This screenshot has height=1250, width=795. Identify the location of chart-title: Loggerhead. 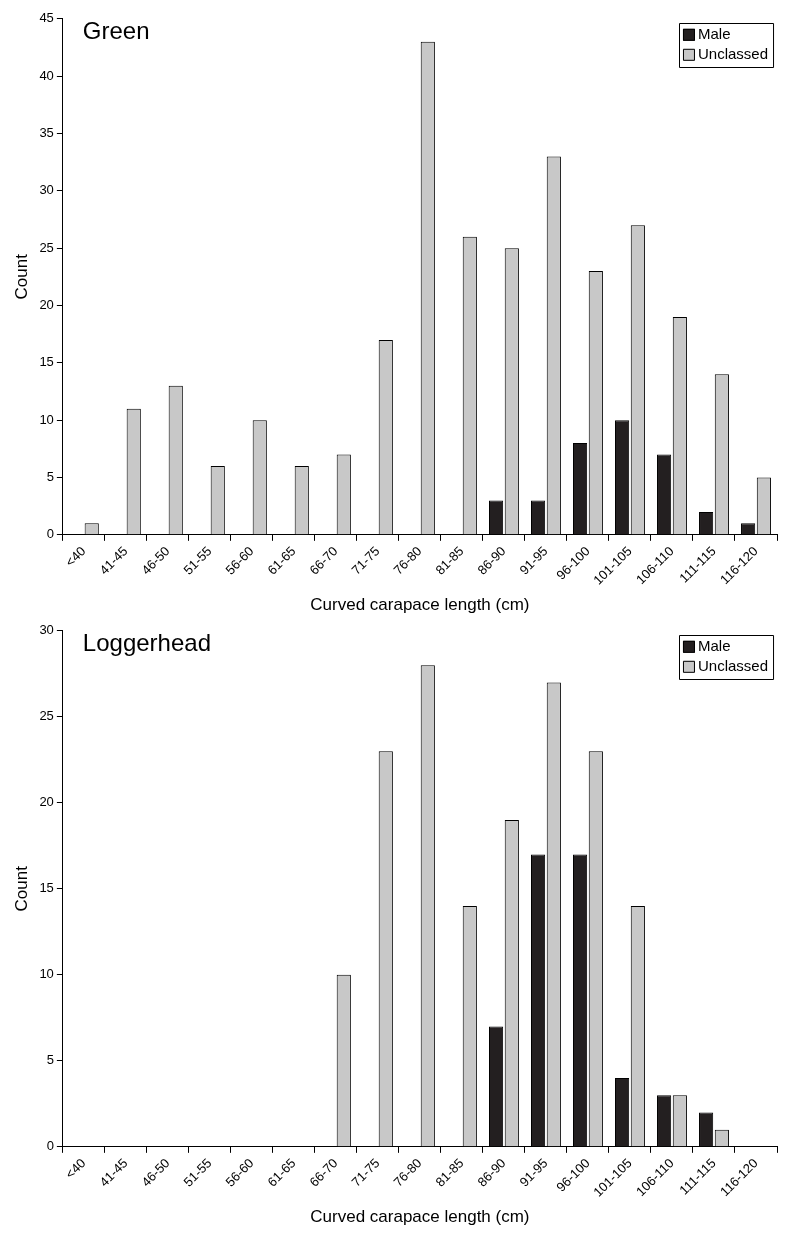
(146, 643).